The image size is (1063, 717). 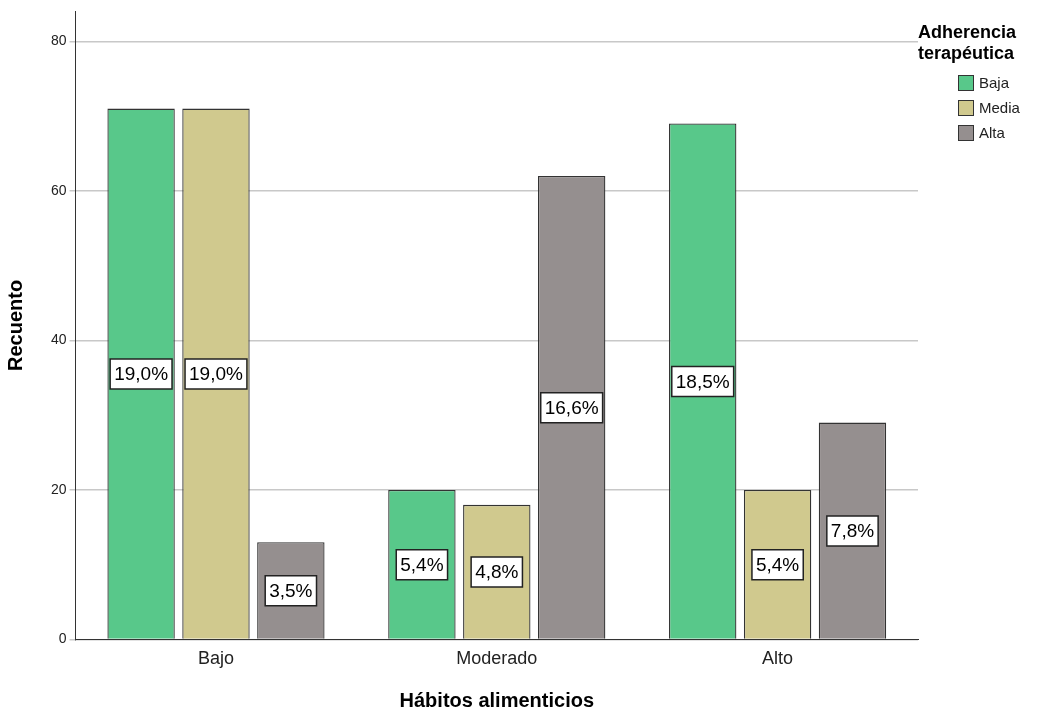 What do you see at coordinates (215, 658) in the screenshot?
I see `x-tick-label: Bajo` at bounding box center [215, 658].